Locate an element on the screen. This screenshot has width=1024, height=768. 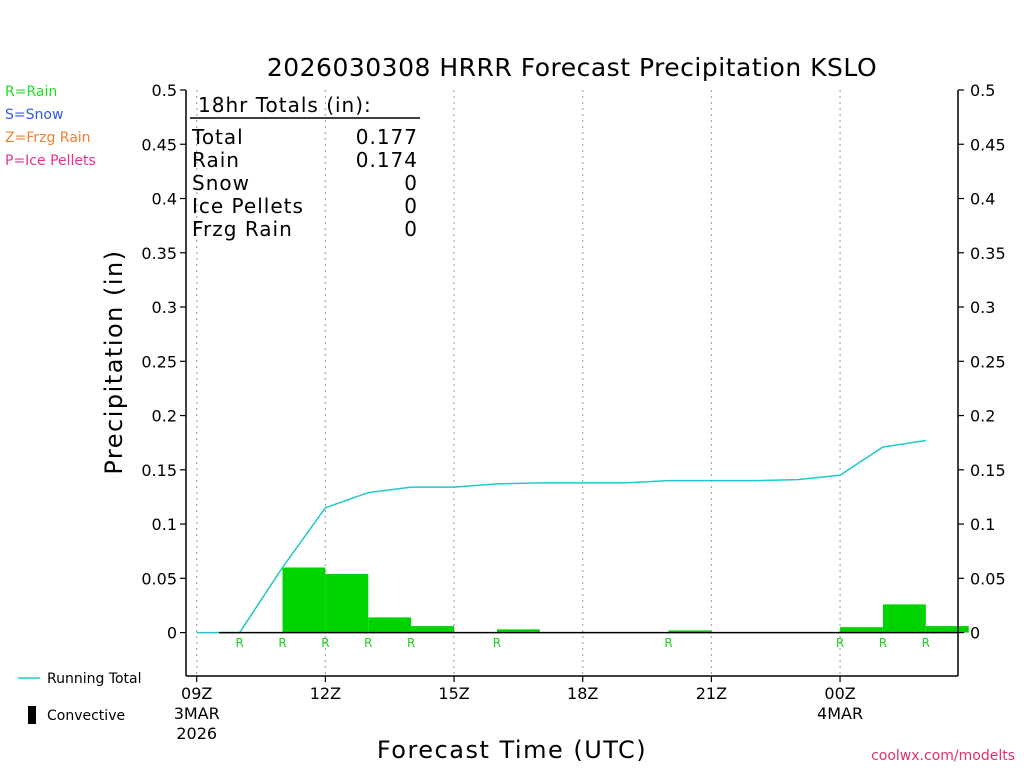
ptype-legend: R=Rain S=Snow Z=Frzg Rain P=Ice Pellets is located at coordinates (50, 126).